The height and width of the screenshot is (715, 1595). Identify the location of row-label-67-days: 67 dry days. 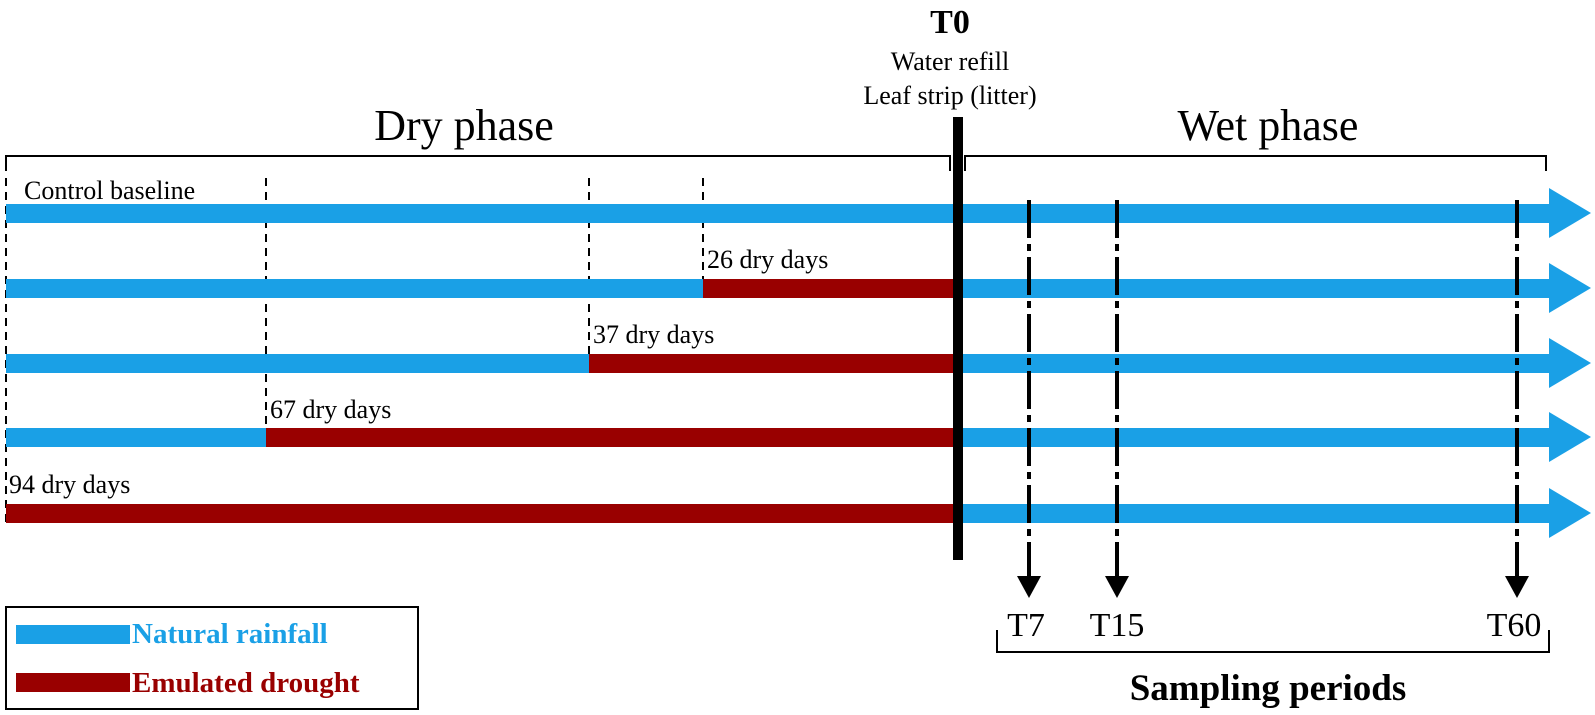
(330, 409).